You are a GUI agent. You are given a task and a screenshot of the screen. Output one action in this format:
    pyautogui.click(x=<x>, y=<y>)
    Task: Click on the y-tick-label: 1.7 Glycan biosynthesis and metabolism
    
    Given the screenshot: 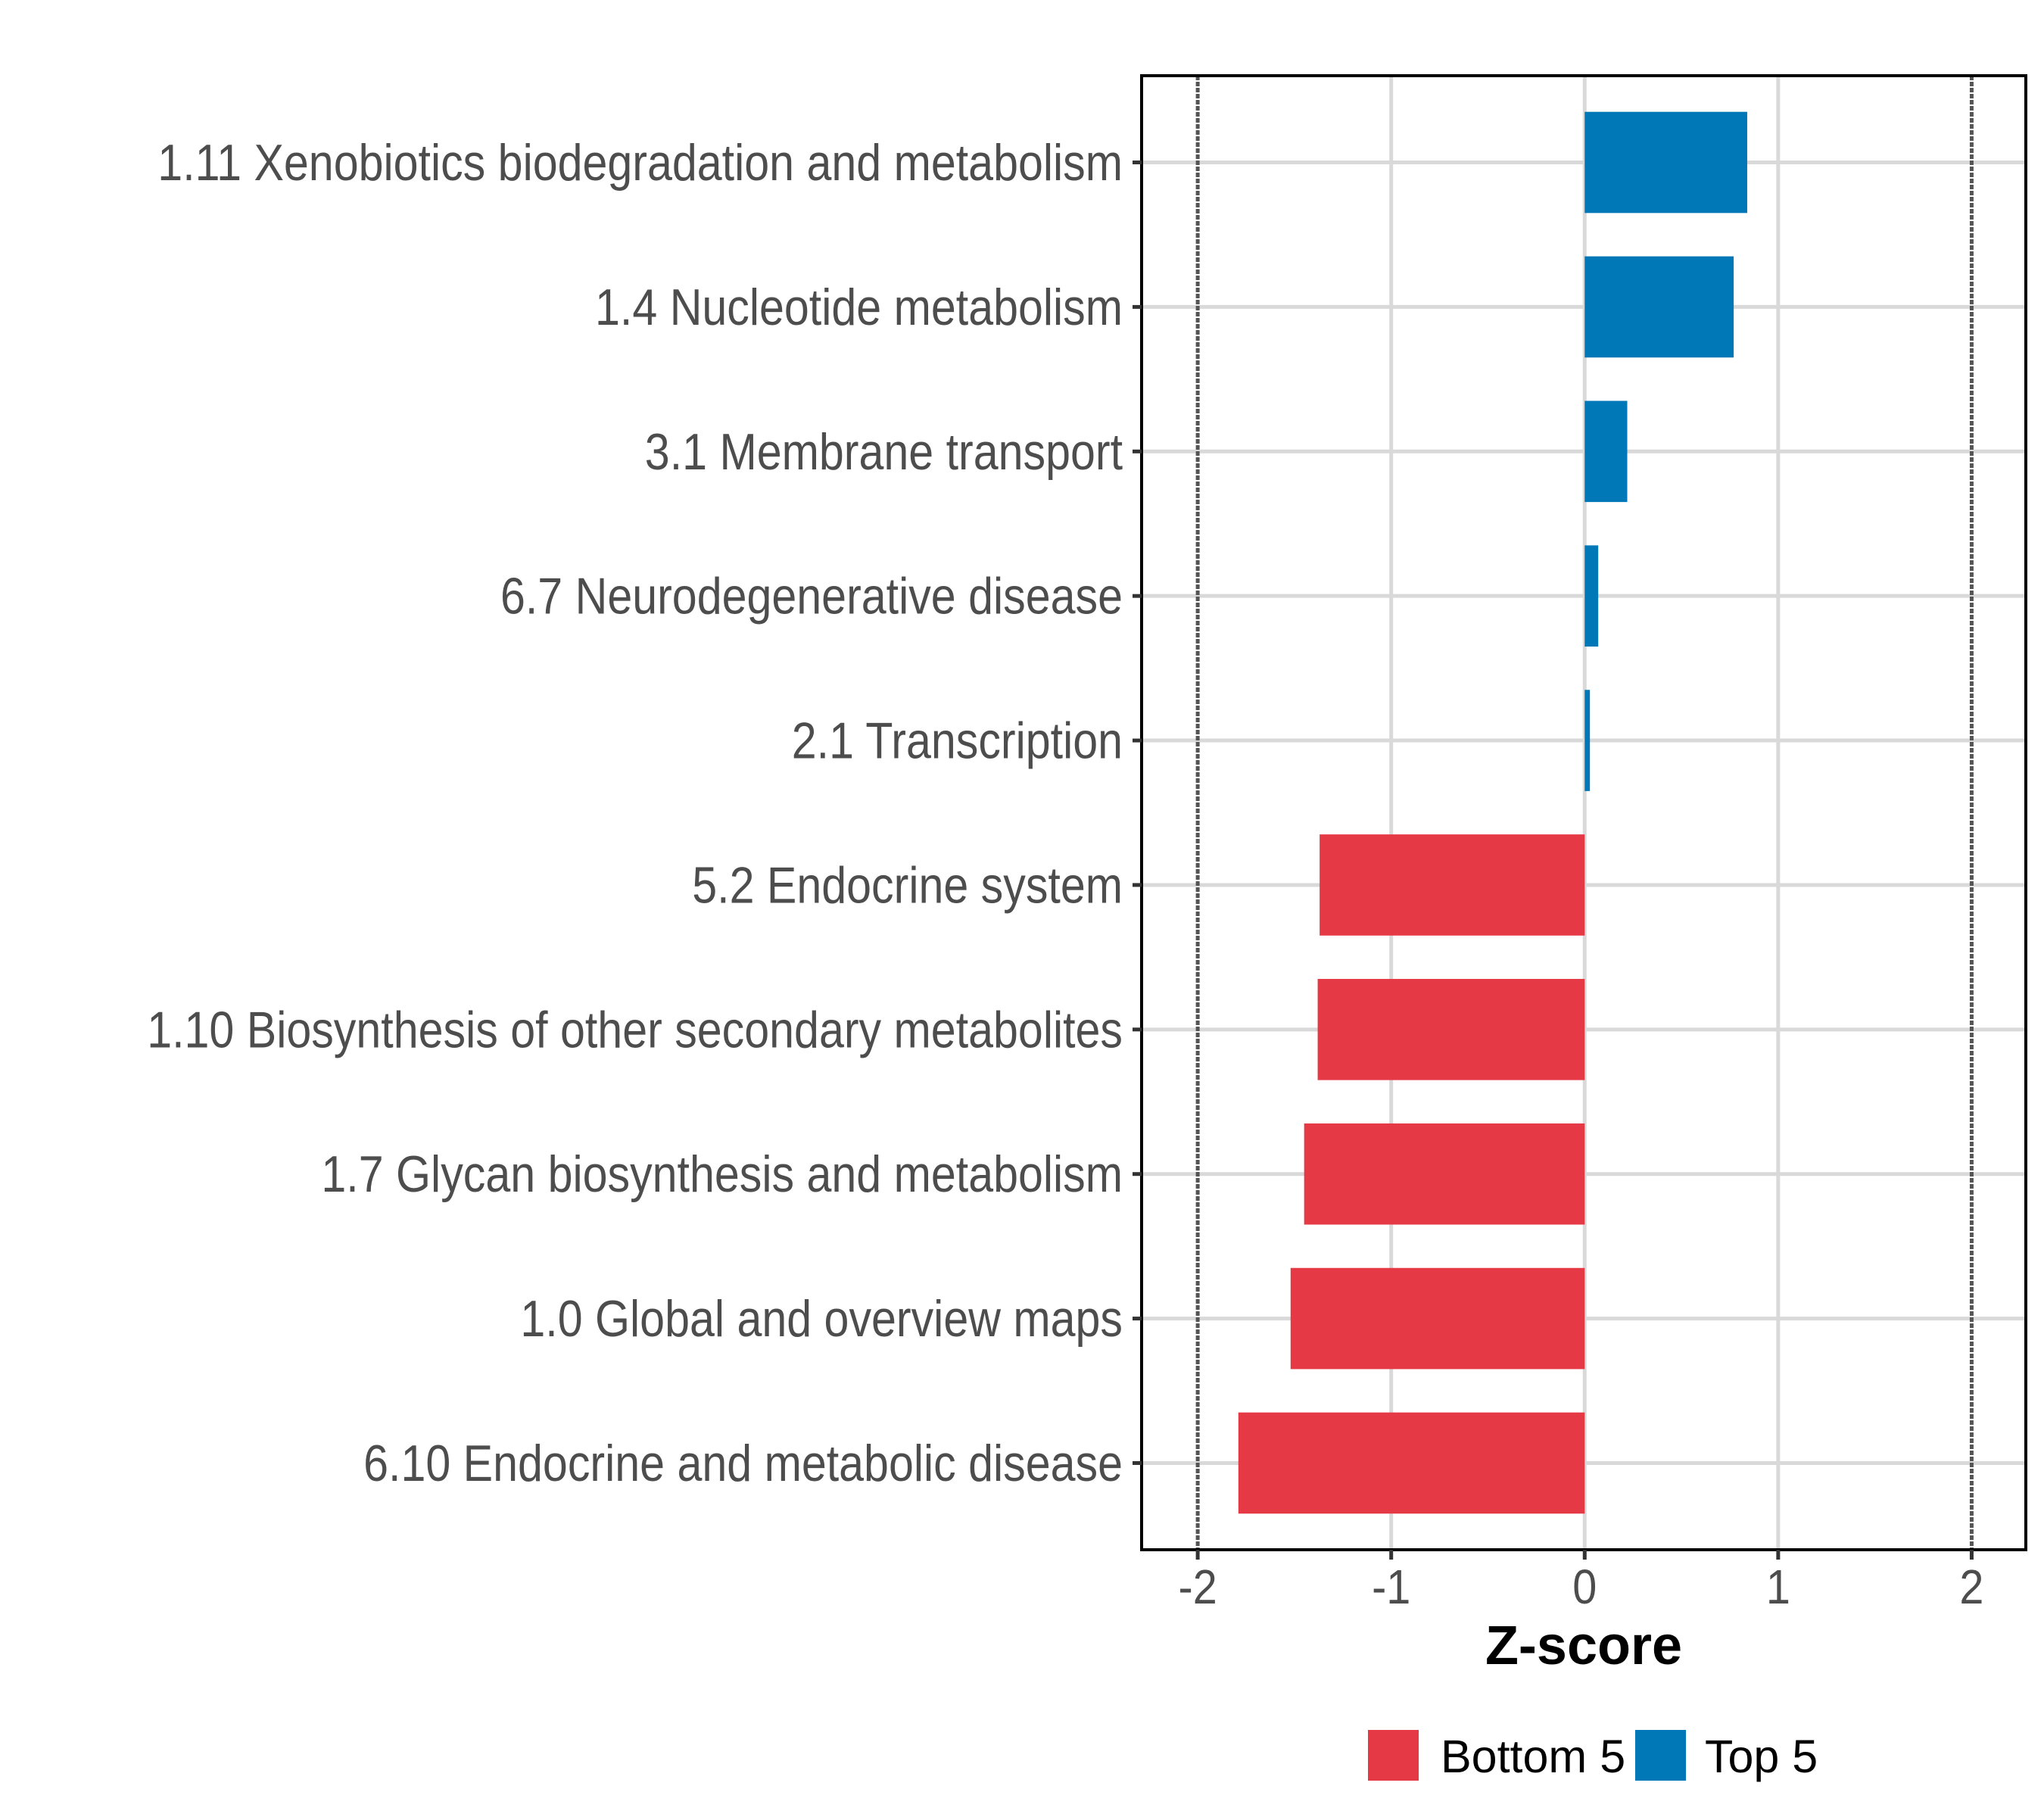 What is the action you would take?
    pyautogui.click(x=722, y=1174)
    